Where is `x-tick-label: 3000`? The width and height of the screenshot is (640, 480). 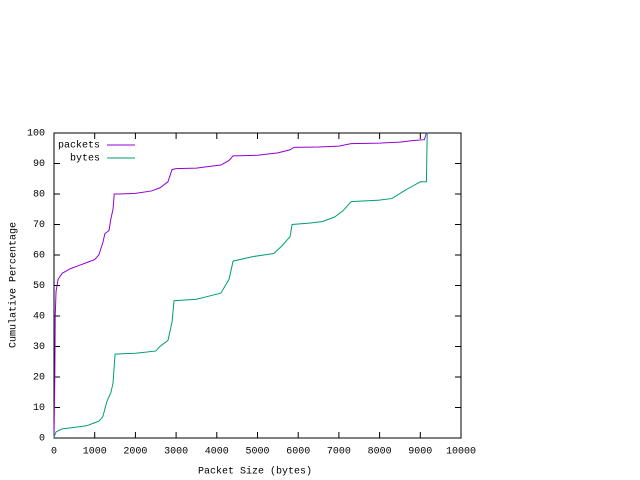
x-tick-label: 3000 is located at coordinates (176, 452).